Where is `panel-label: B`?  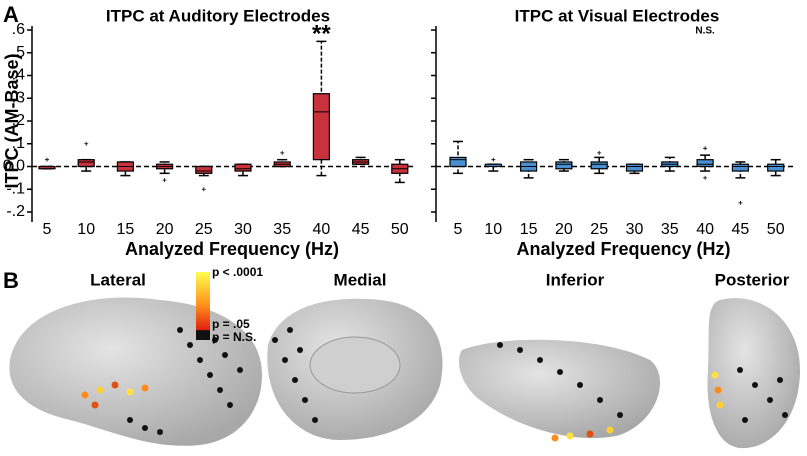
panel-label: B is located at coordinates (11, 280).